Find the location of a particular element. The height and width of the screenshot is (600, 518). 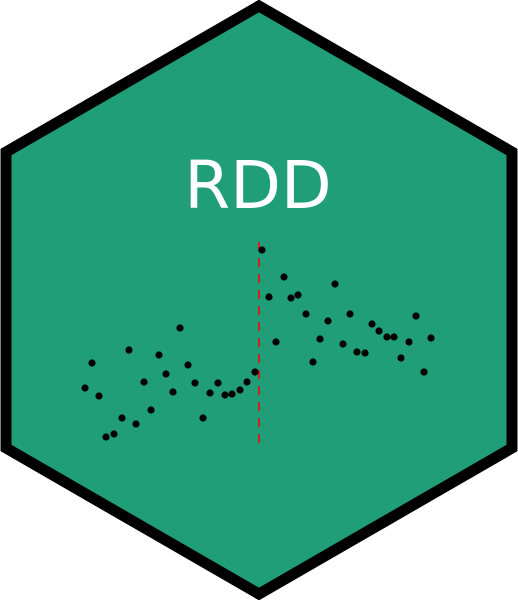

logo-title: RDD is located at coordinates (258, 185).